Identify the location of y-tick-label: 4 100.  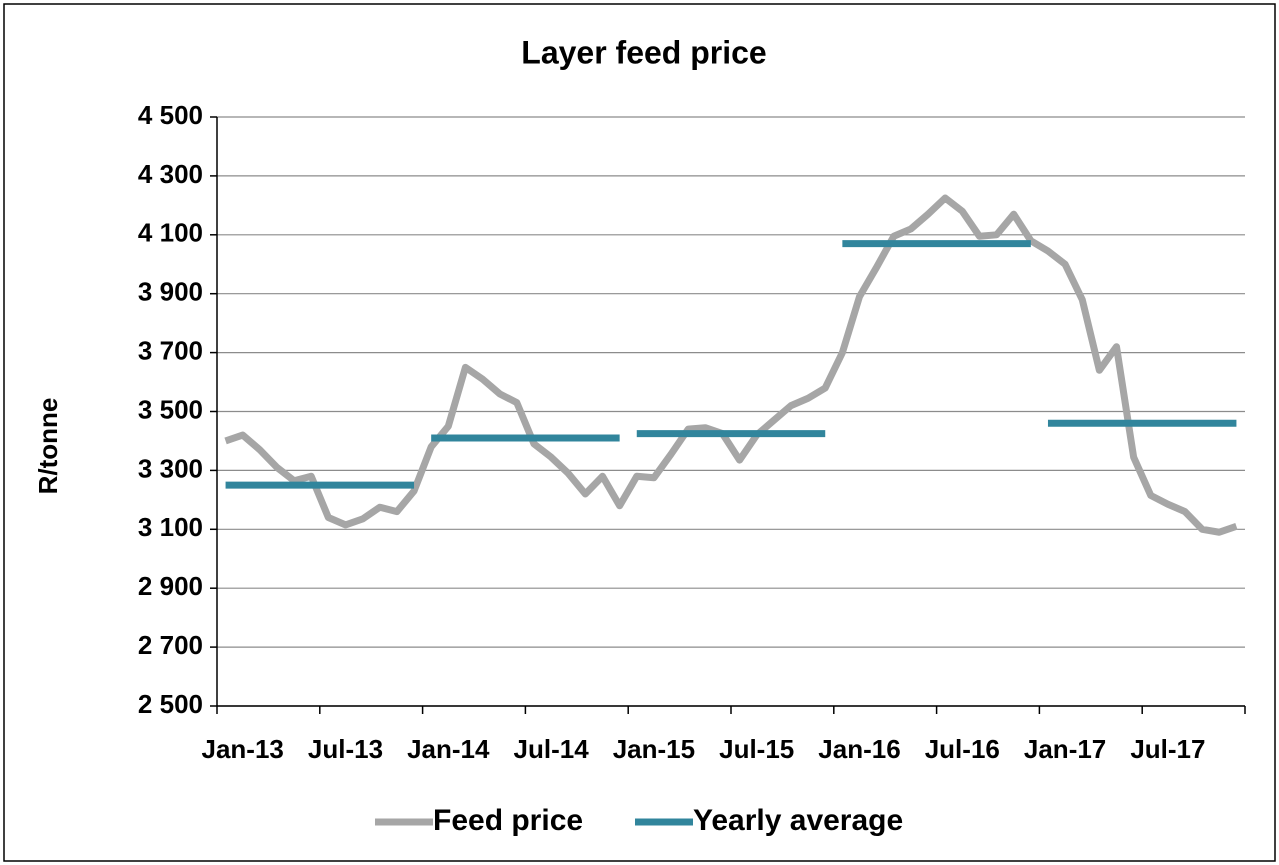
(170, 233).